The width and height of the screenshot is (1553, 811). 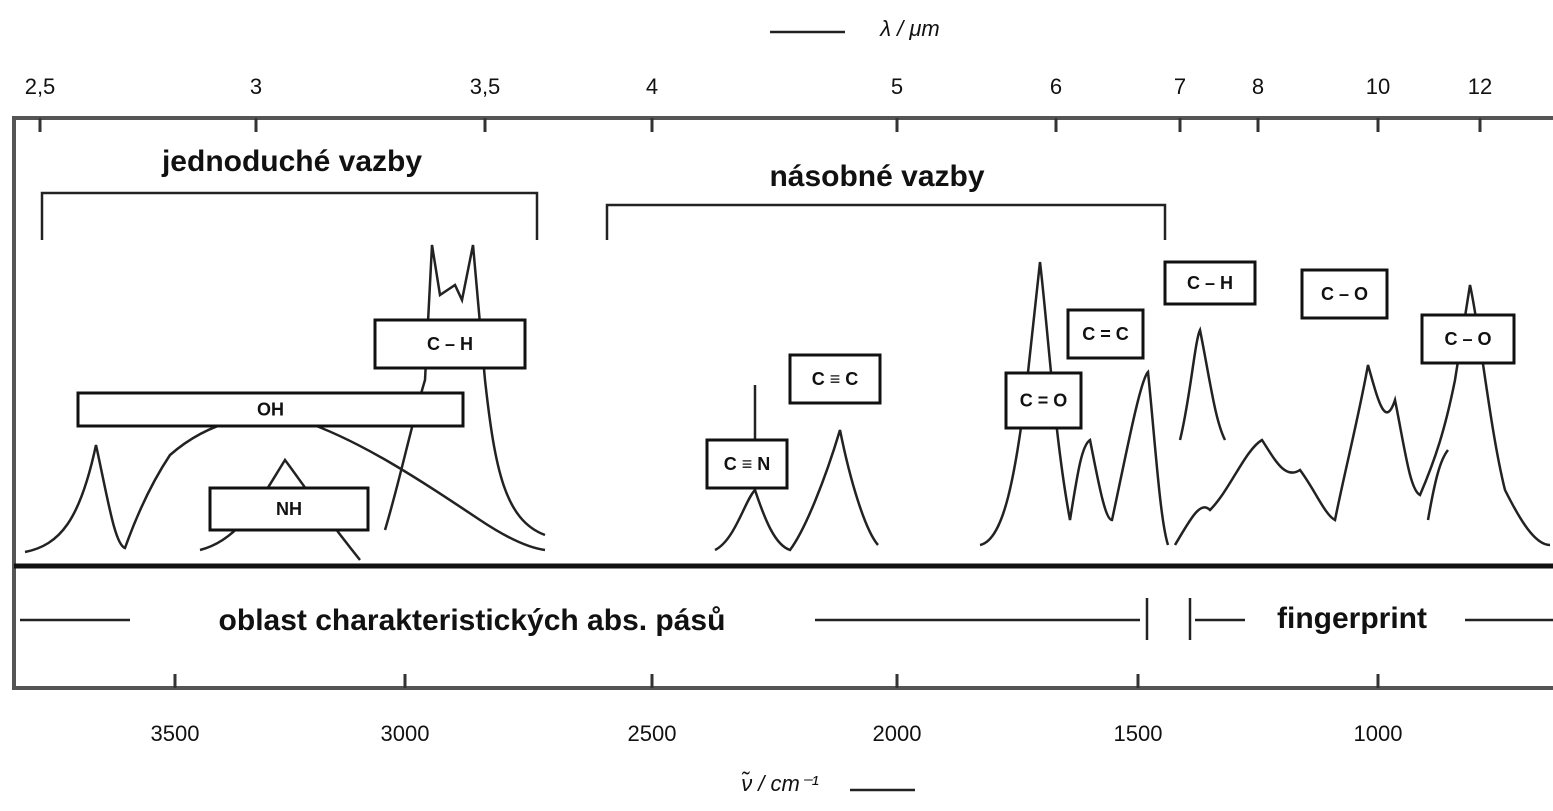 I want to click on band-box: C = O, so click(x=1043, y=400).